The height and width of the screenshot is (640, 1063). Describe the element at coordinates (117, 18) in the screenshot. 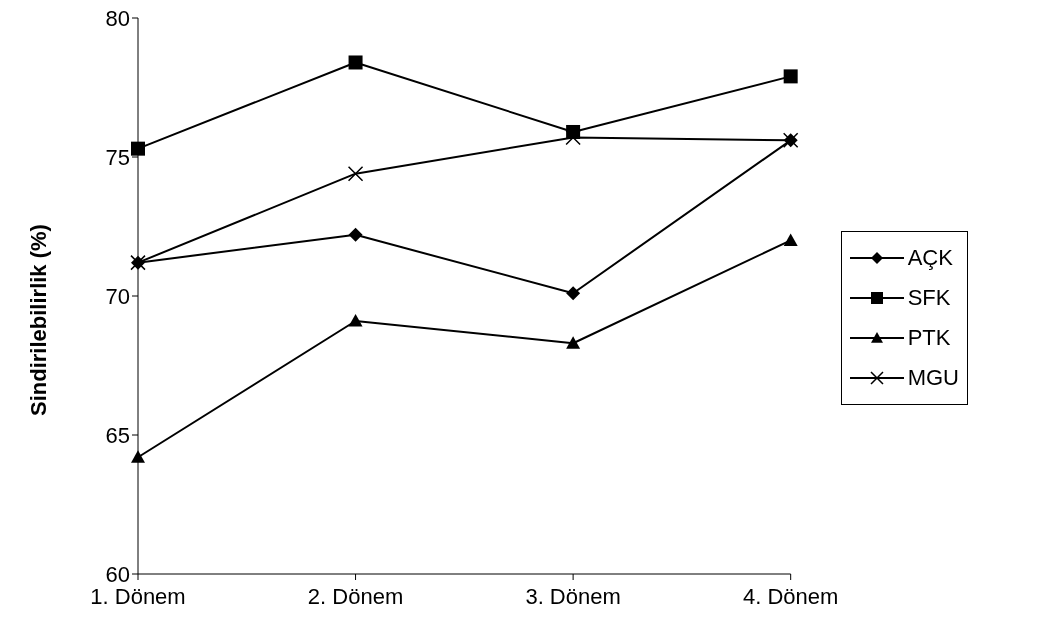

I see `y-tick-label: 80` at that location.